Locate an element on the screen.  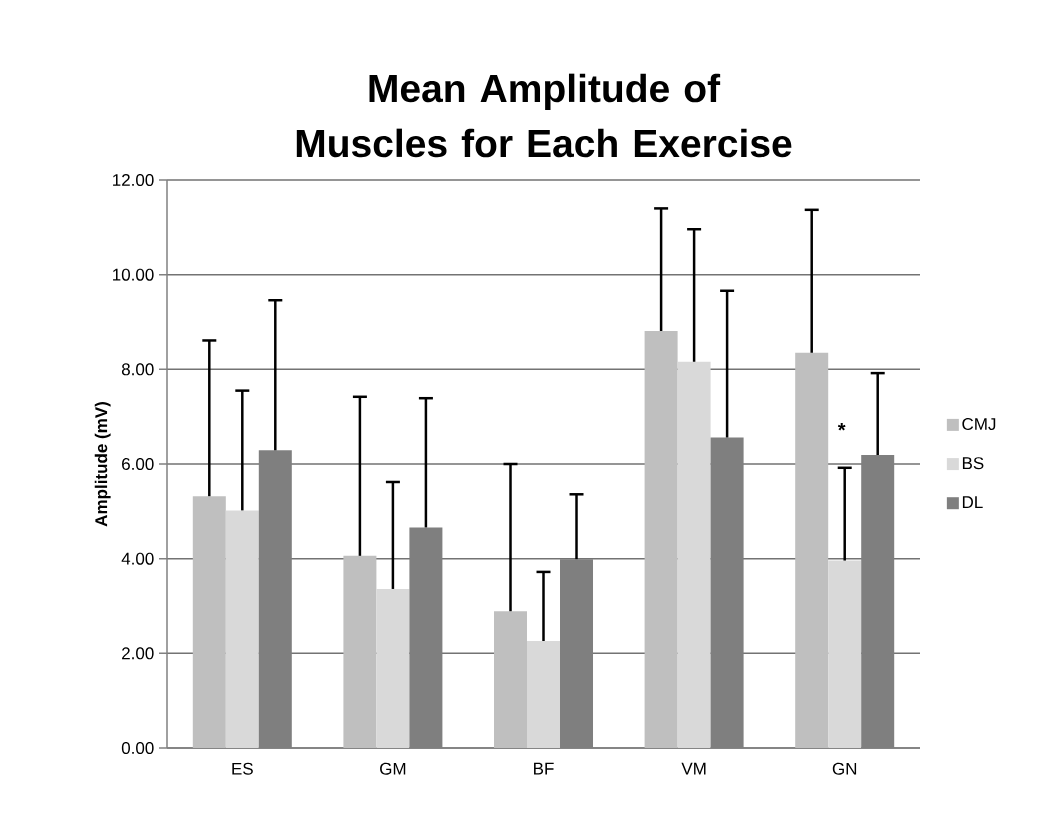
y-tick-label: 4.00 is located at coordinates (137, 558).